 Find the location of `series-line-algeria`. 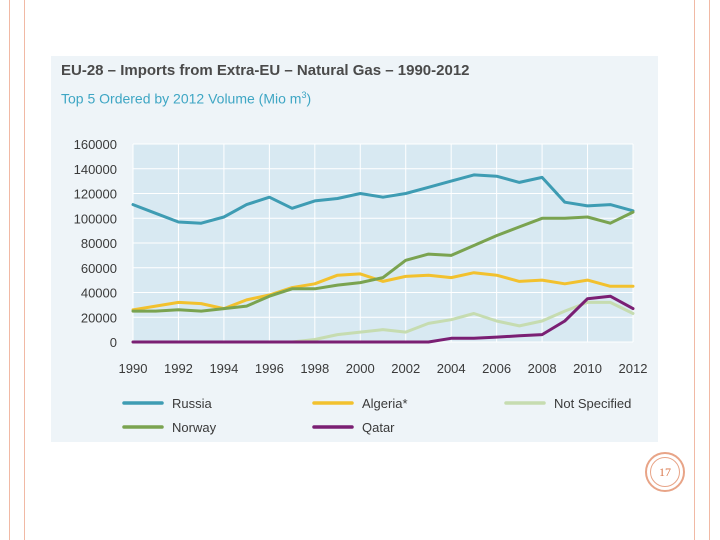

series-line-algeria is located at coordinates (383, 291).